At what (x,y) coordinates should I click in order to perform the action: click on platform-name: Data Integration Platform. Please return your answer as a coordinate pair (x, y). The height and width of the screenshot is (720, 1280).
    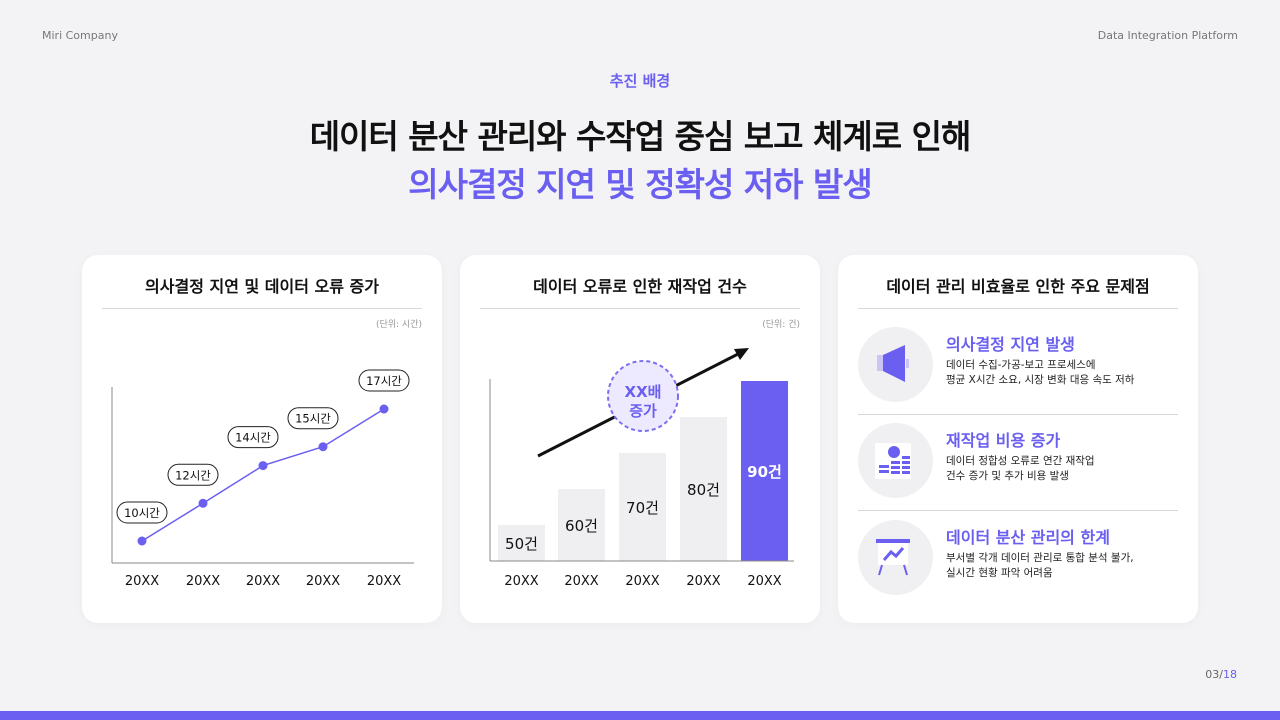
    Looking at the image, I should click on (1167, 35).